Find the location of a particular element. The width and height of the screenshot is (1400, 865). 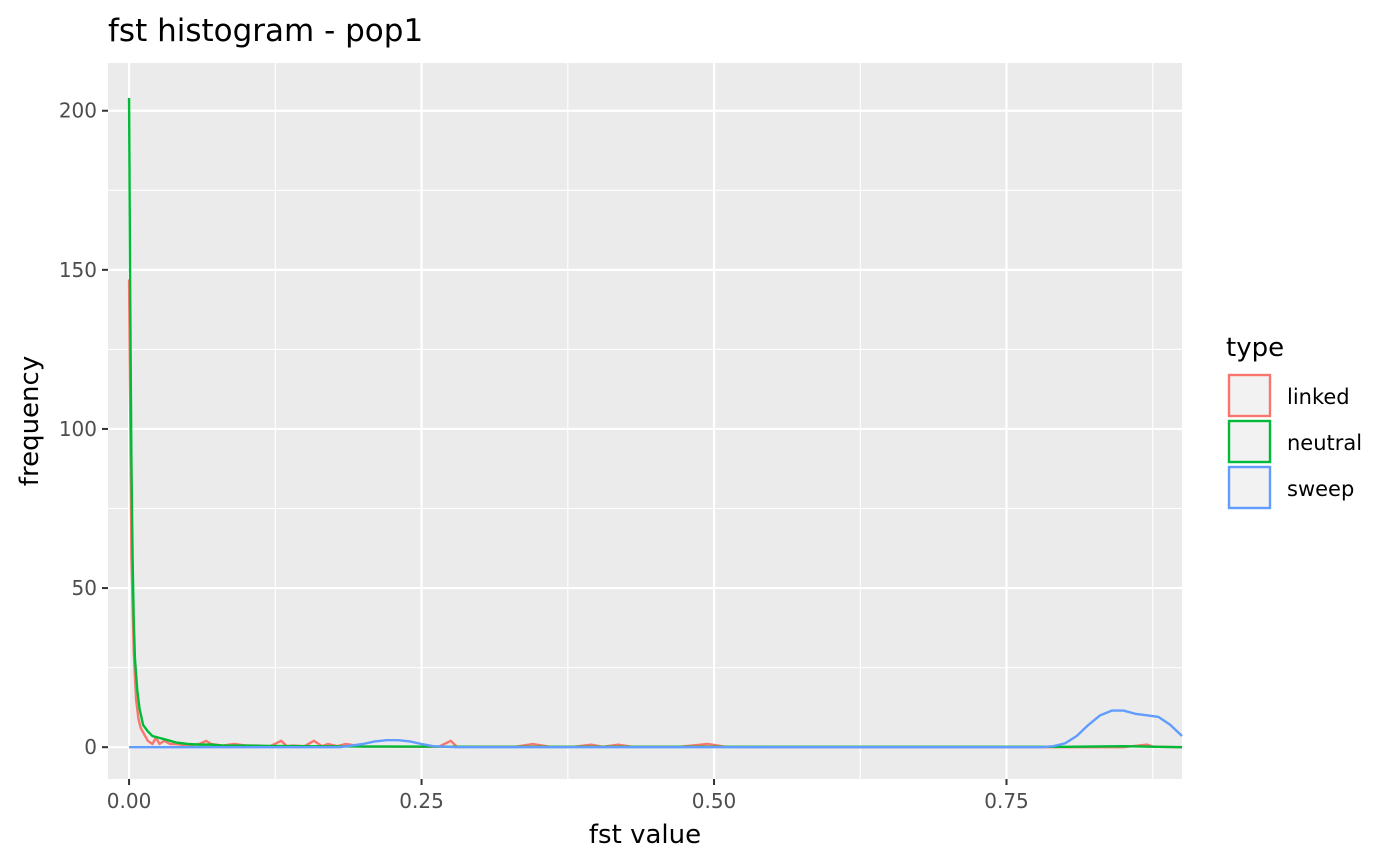

y-tick-label: 200 is located at coordinates (78, 111).